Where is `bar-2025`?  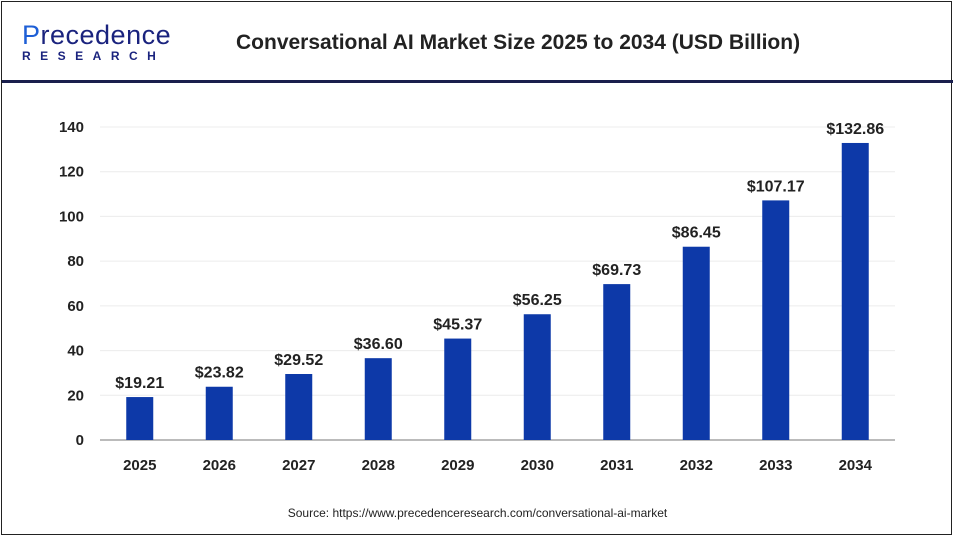
bar-2025 is located at coordinates (140, 418).